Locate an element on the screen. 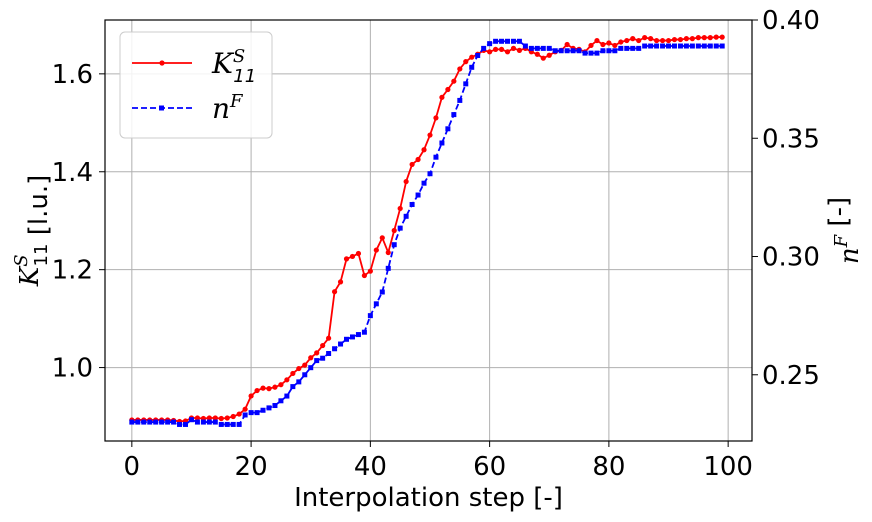  y-left-tick-label: 1.0 is located at coordinates (72, 369).